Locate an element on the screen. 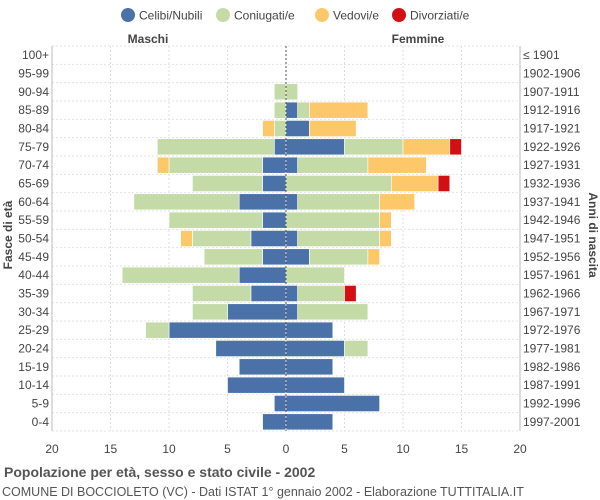 This screenshot has width=600, height=500. birth-year-tick-label: 1942-1946 is located at coordinates (552, 220).